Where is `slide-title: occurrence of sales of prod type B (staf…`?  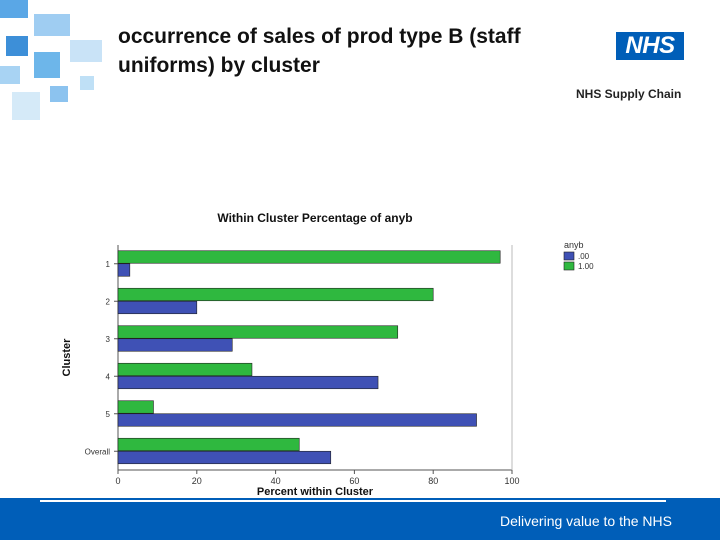
slide-title: occurrence of sales of prod type B (staf… is located at coordinates (363, 51).